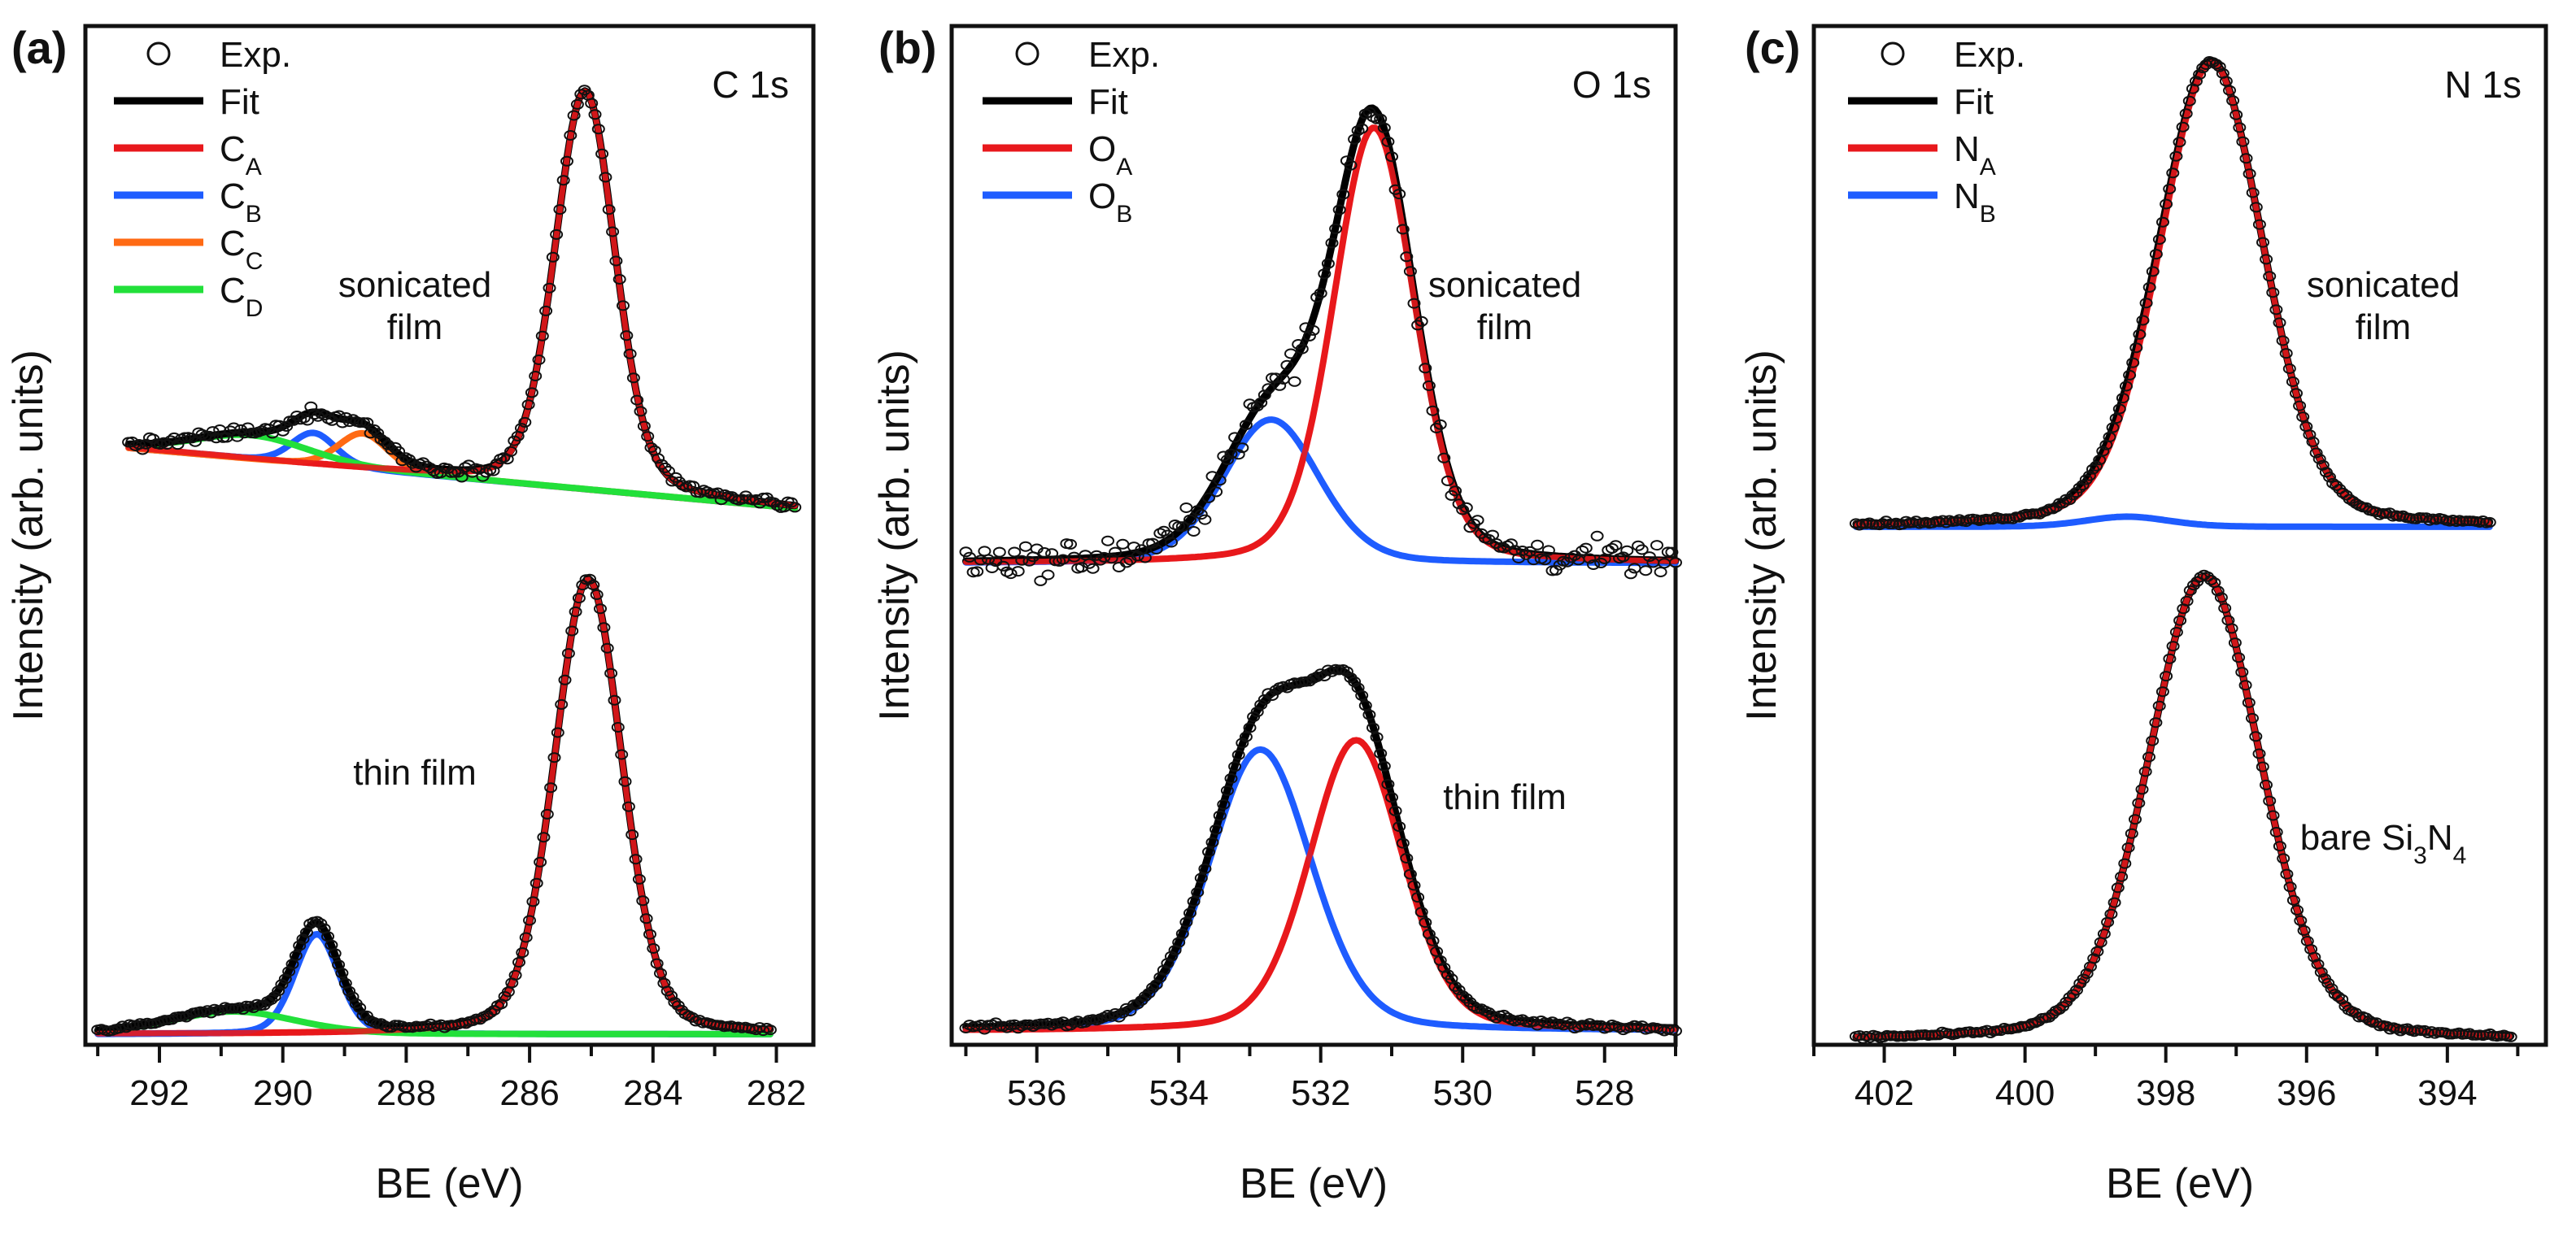  I want to click on panel-letter: (a), so click(39, 47).